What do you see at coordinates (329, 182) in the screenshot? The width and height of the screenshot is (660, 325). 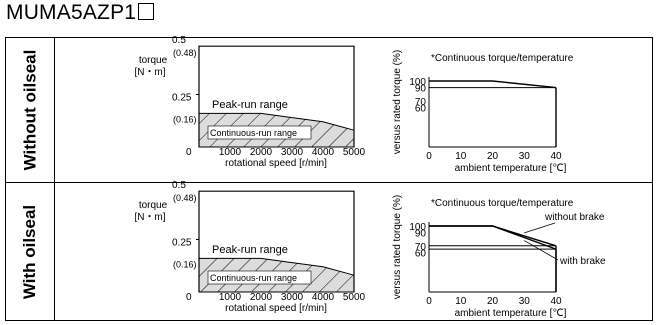 I see `row-divider` at bounding box center [329, 182].